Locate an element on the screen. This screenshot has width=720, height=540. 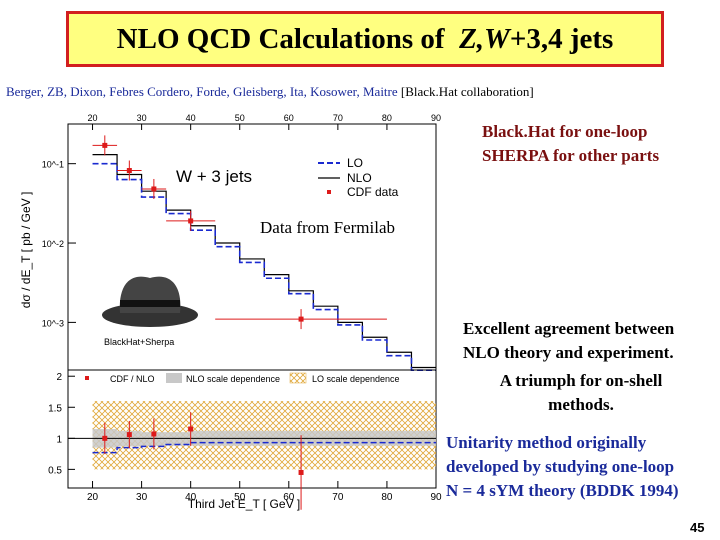
legend-cdf: CDF data is located at coordinates (373, 192).